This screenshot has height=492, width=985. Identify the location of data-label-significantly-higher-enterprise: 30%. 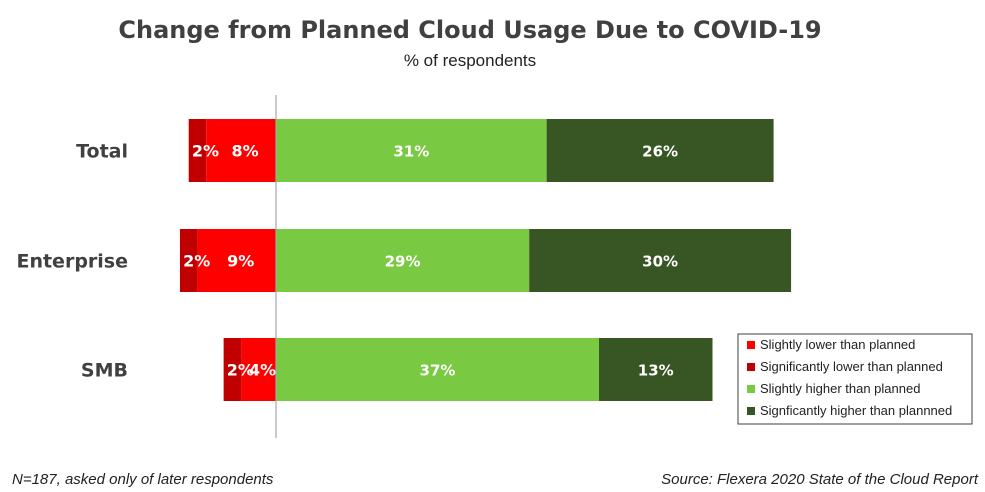
(660, 262).